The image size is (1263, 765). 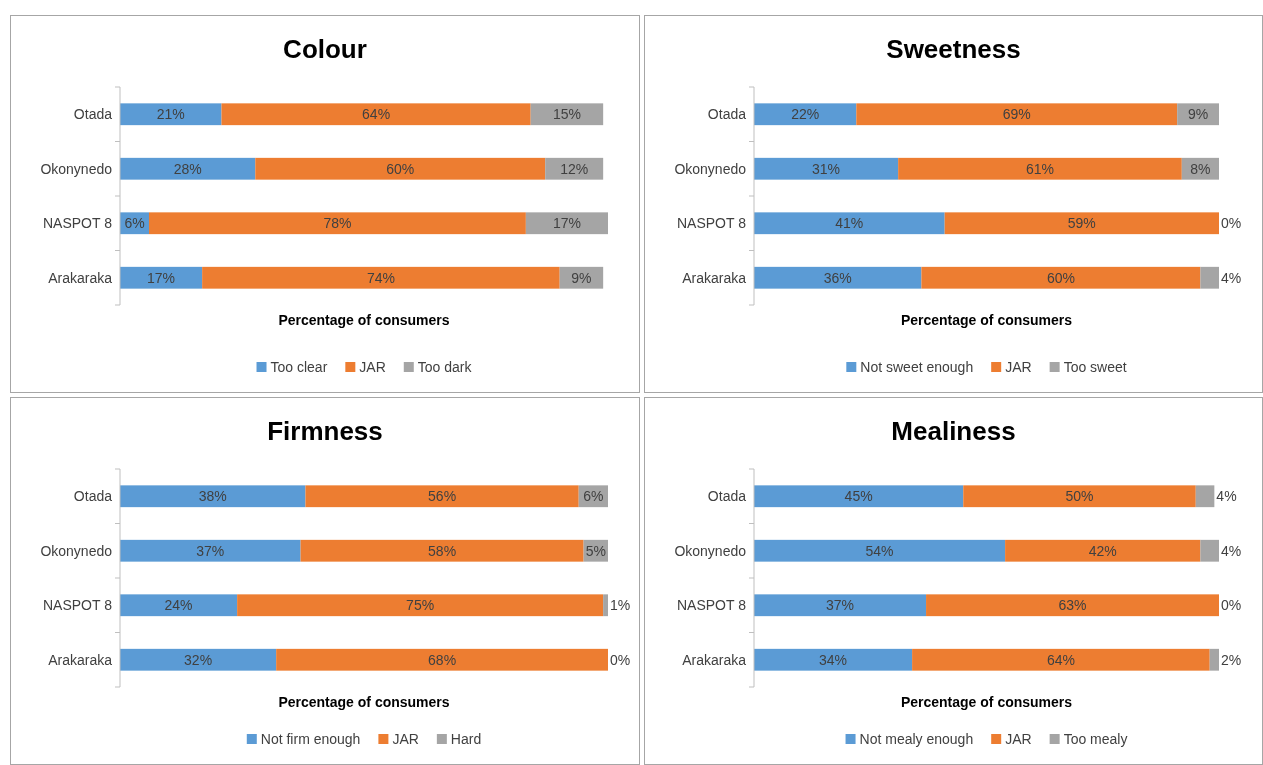 I want to click on data-label: 59%, so click(x=1081, y=223).